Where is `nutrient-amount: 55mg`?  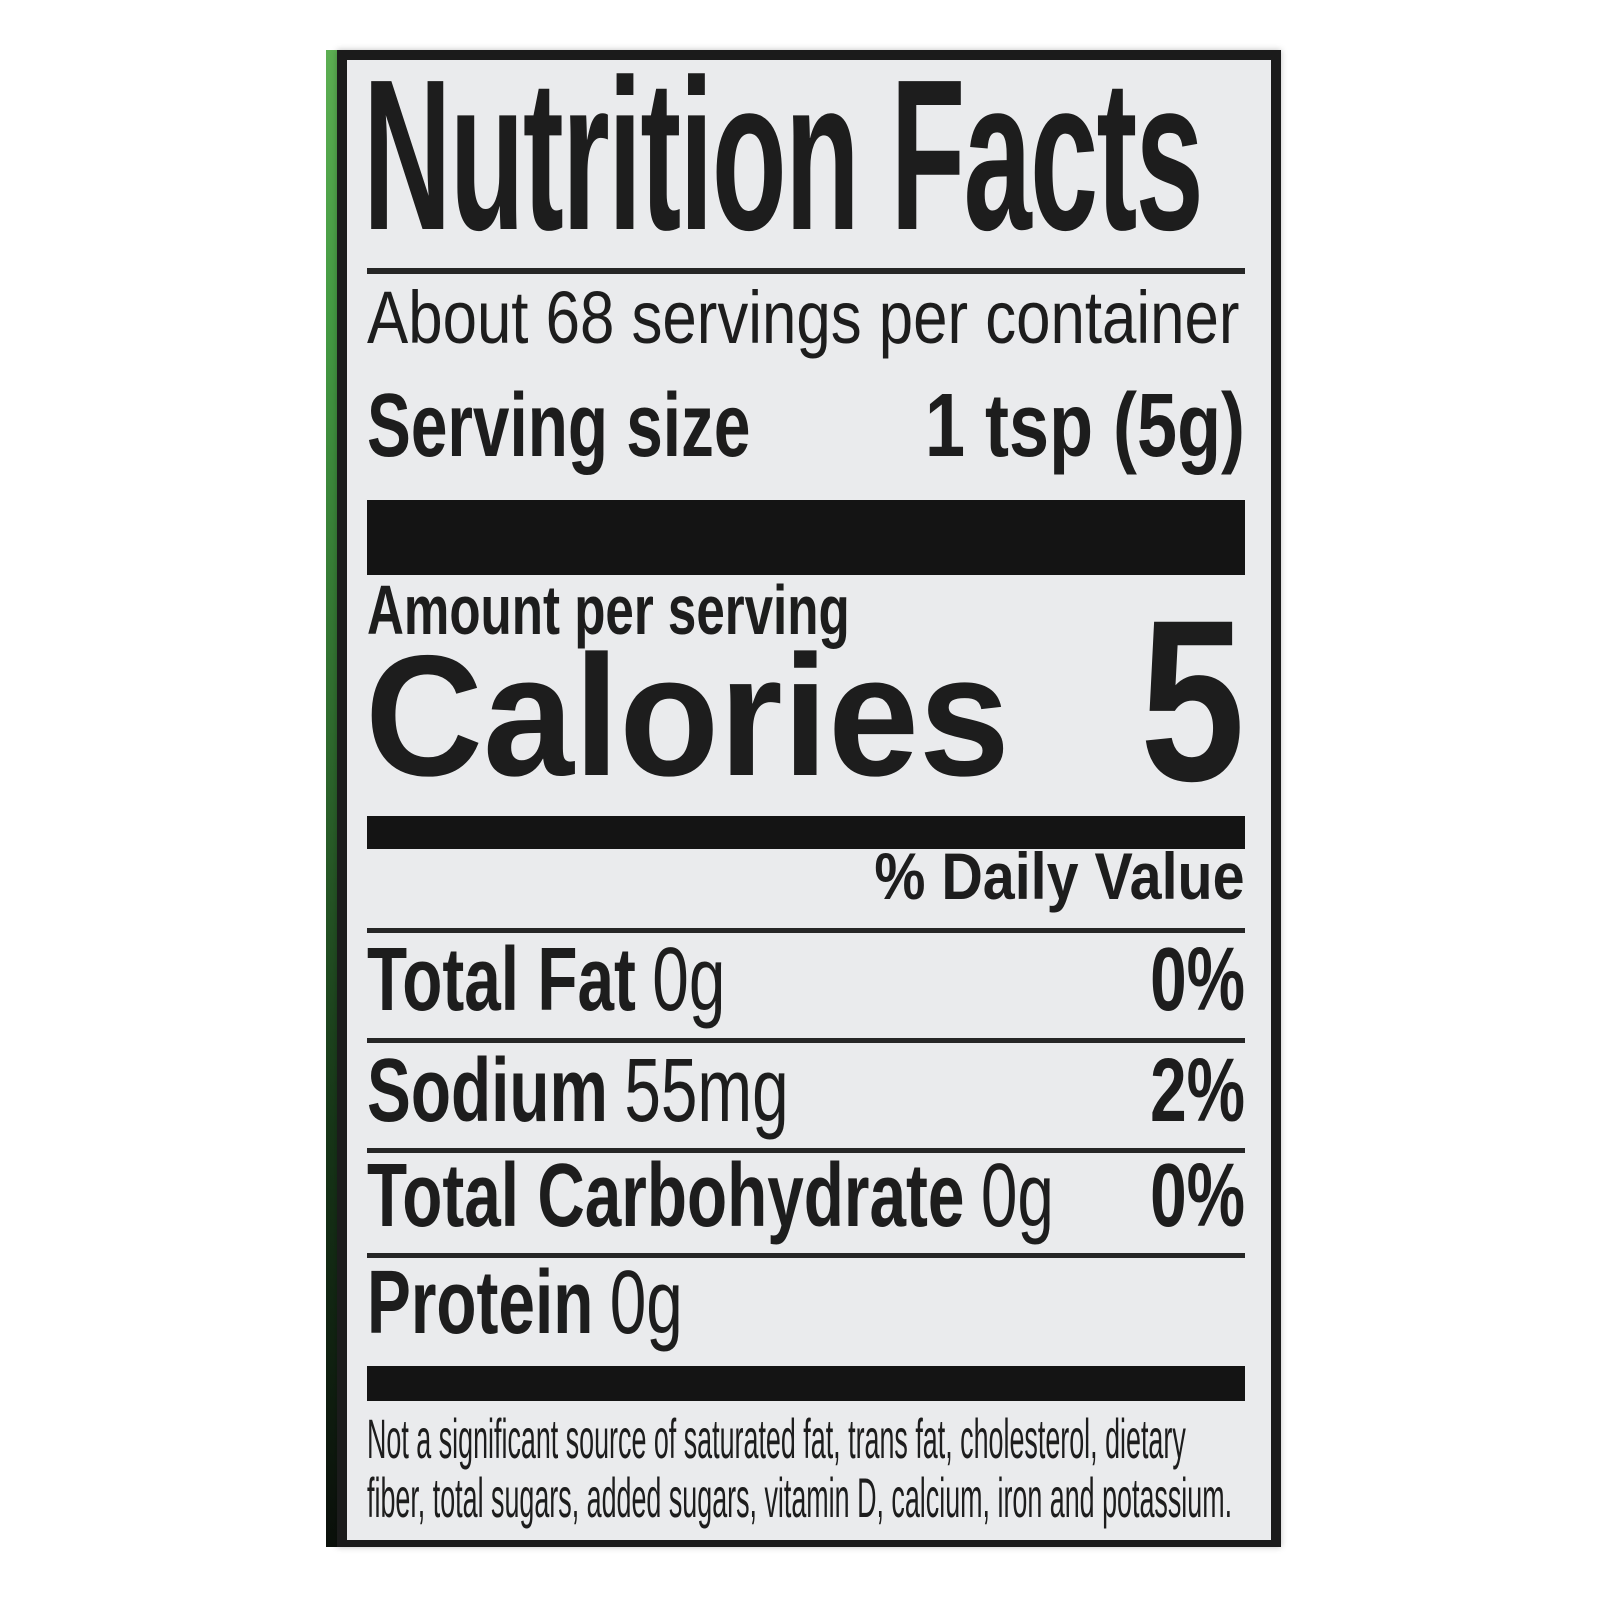 nutrient-amount: 55mg is located at coordinates (706, 1091).